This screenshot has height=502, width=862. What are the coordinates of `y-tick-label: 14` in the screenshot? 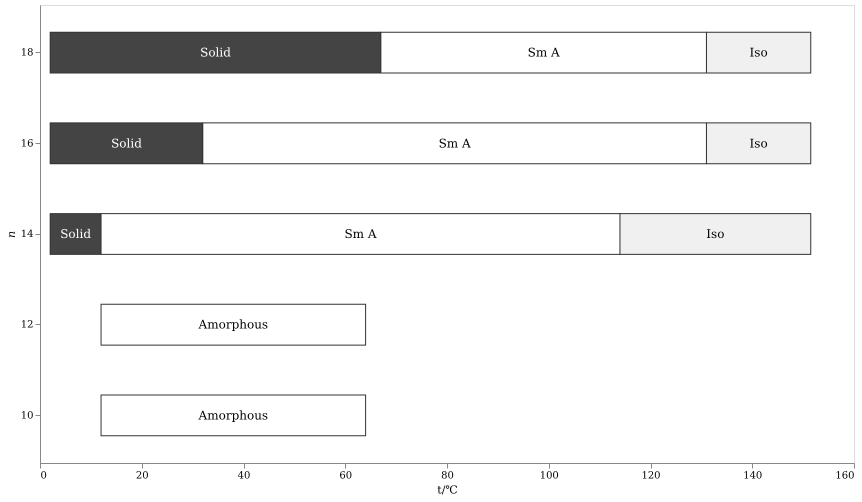 It's located at (27, 234).